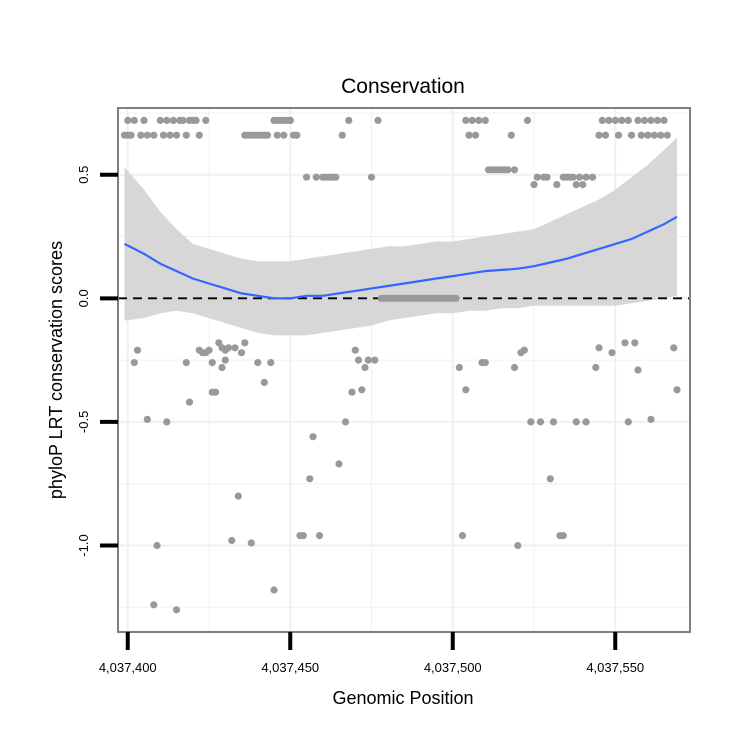  Describe the element at coordinates (128, 667) in the screenshot. I see `x-tick-label: 4,037,400` at that location.